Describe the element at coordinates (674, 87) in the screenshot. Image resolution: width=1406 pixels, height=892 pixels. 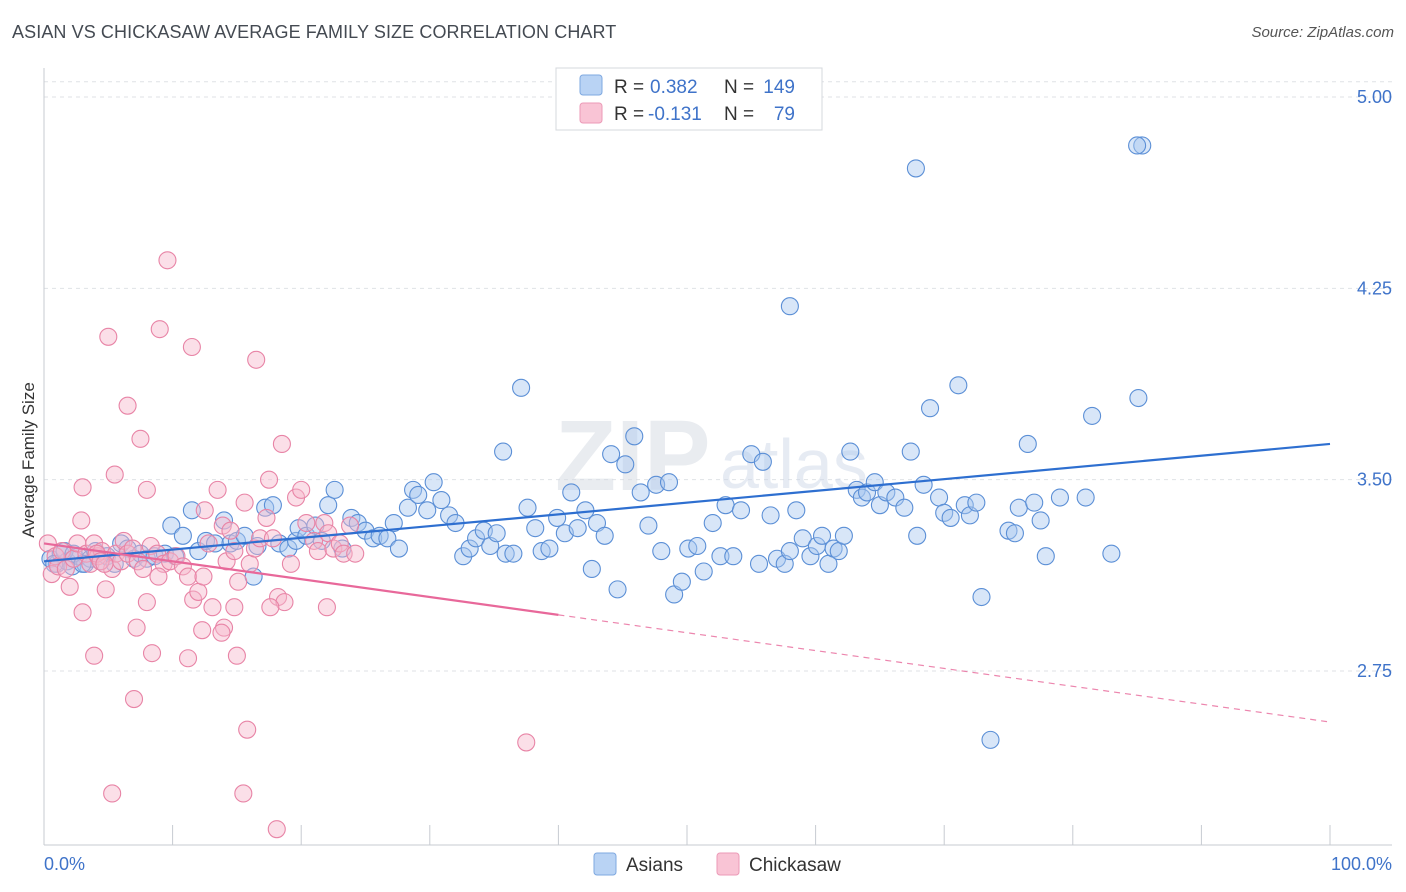
I see `legend-r-value-asians: 0.382` at that location.